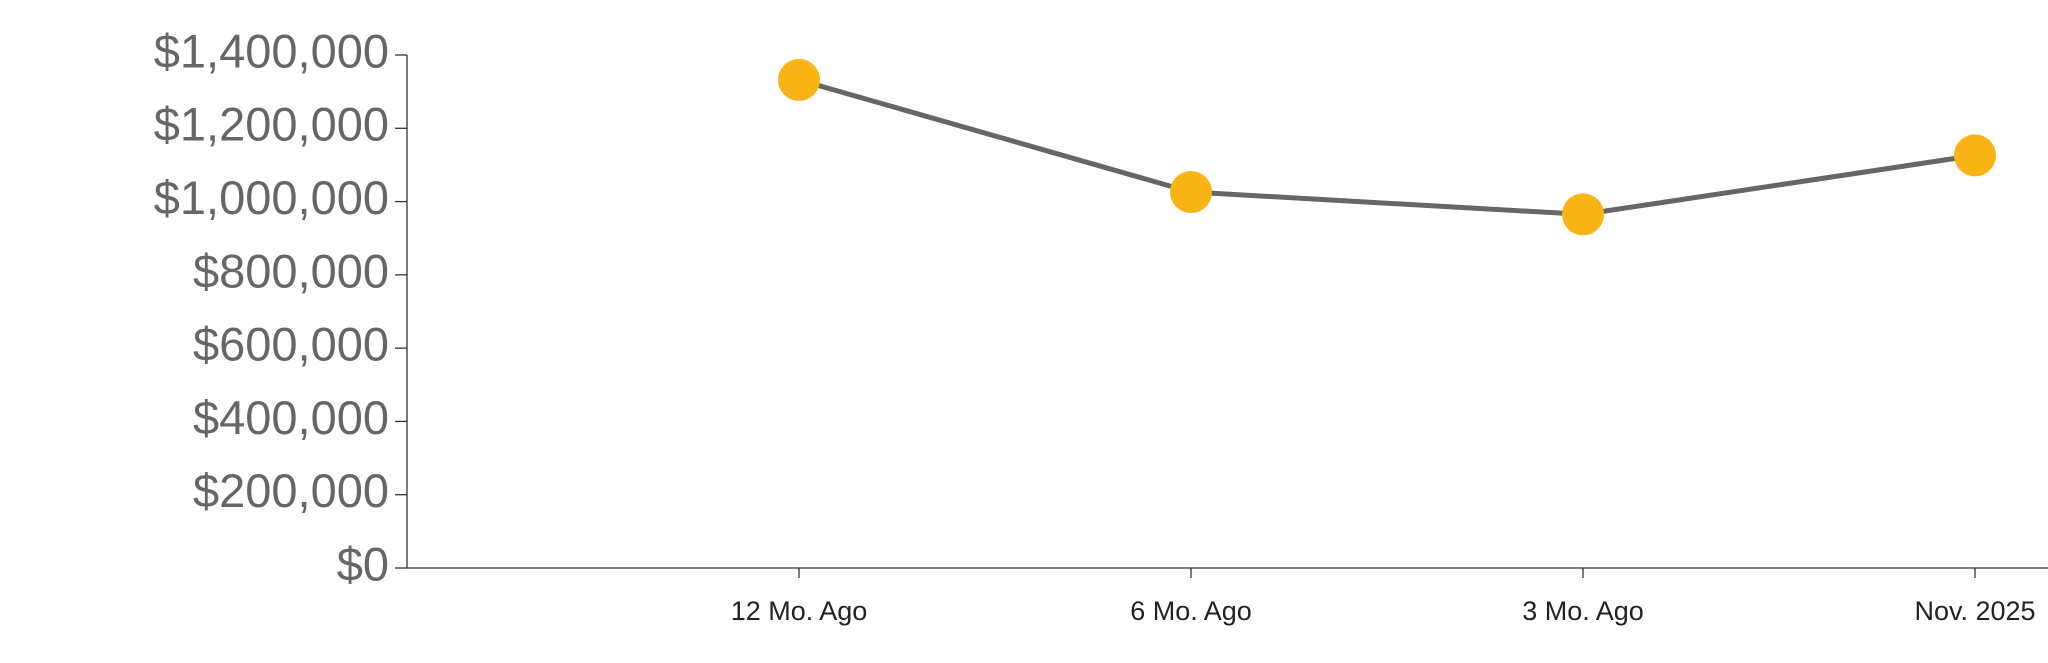  Describe the element at coordinates (291, 417) in the screenshot. I see `y-tick-label: $400,000` at that location.